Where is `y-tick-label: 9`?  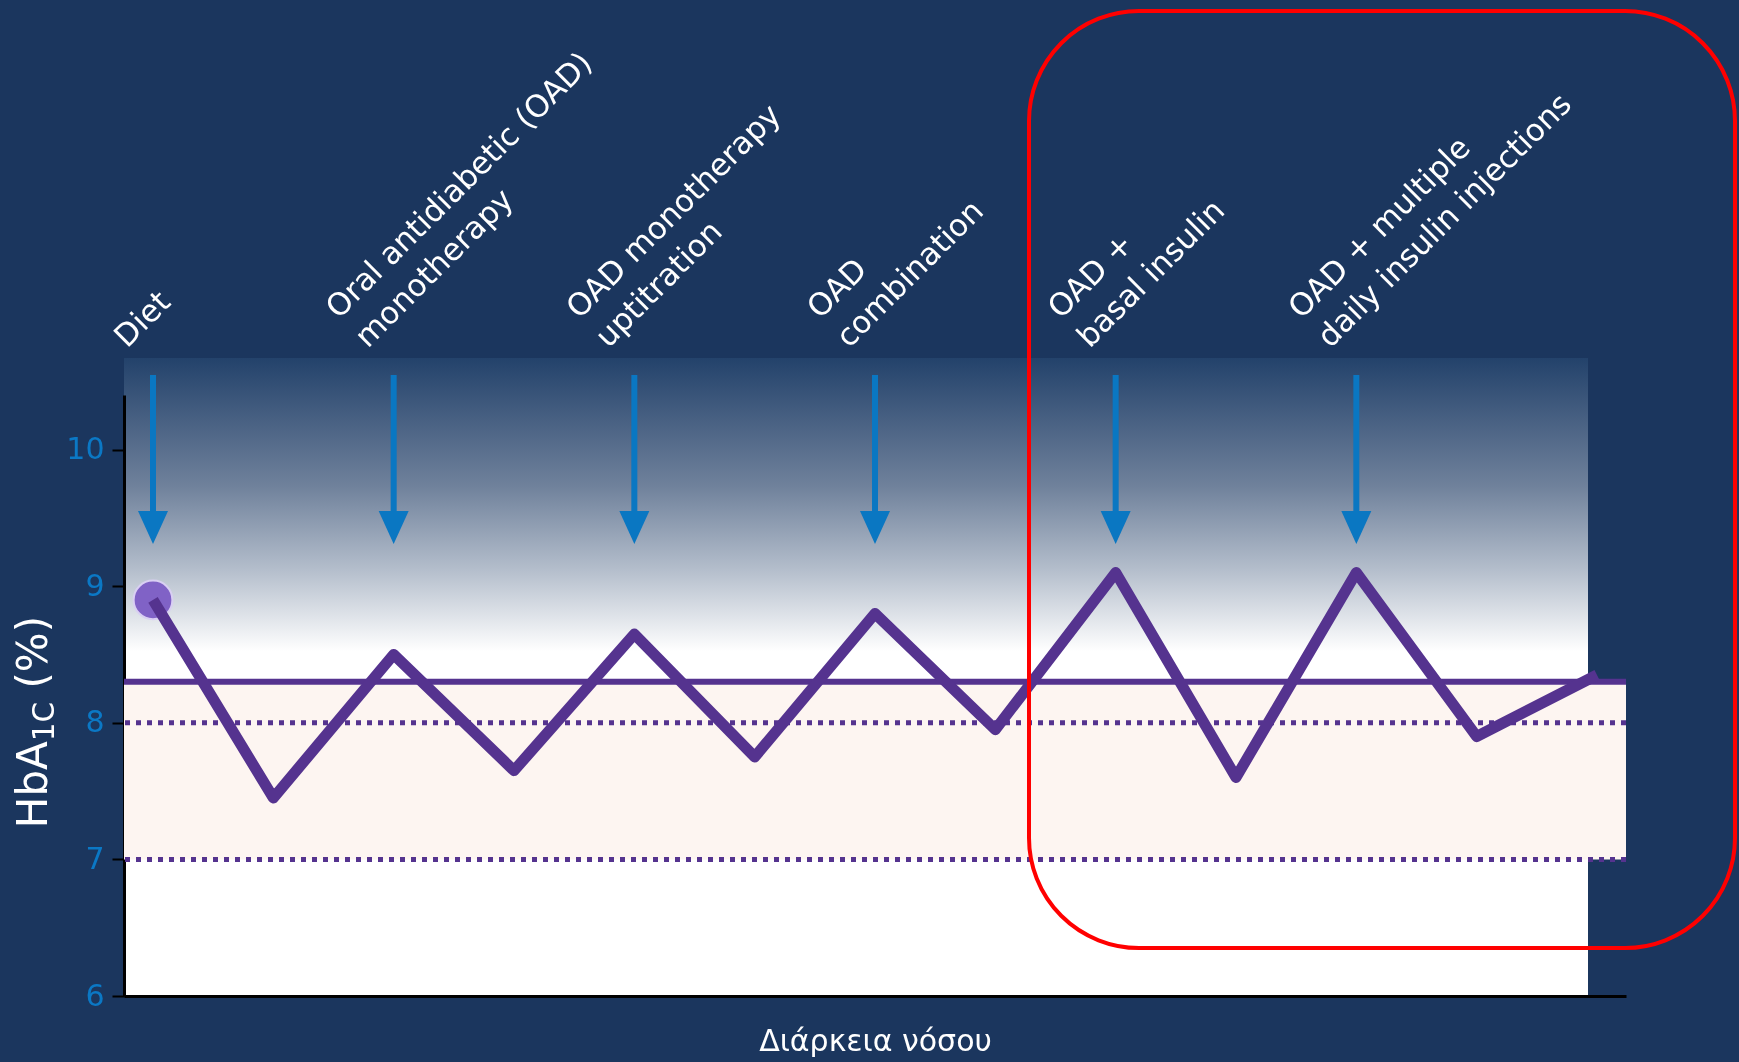
y-tick-label: 9 is located at coordinates (95, 585).